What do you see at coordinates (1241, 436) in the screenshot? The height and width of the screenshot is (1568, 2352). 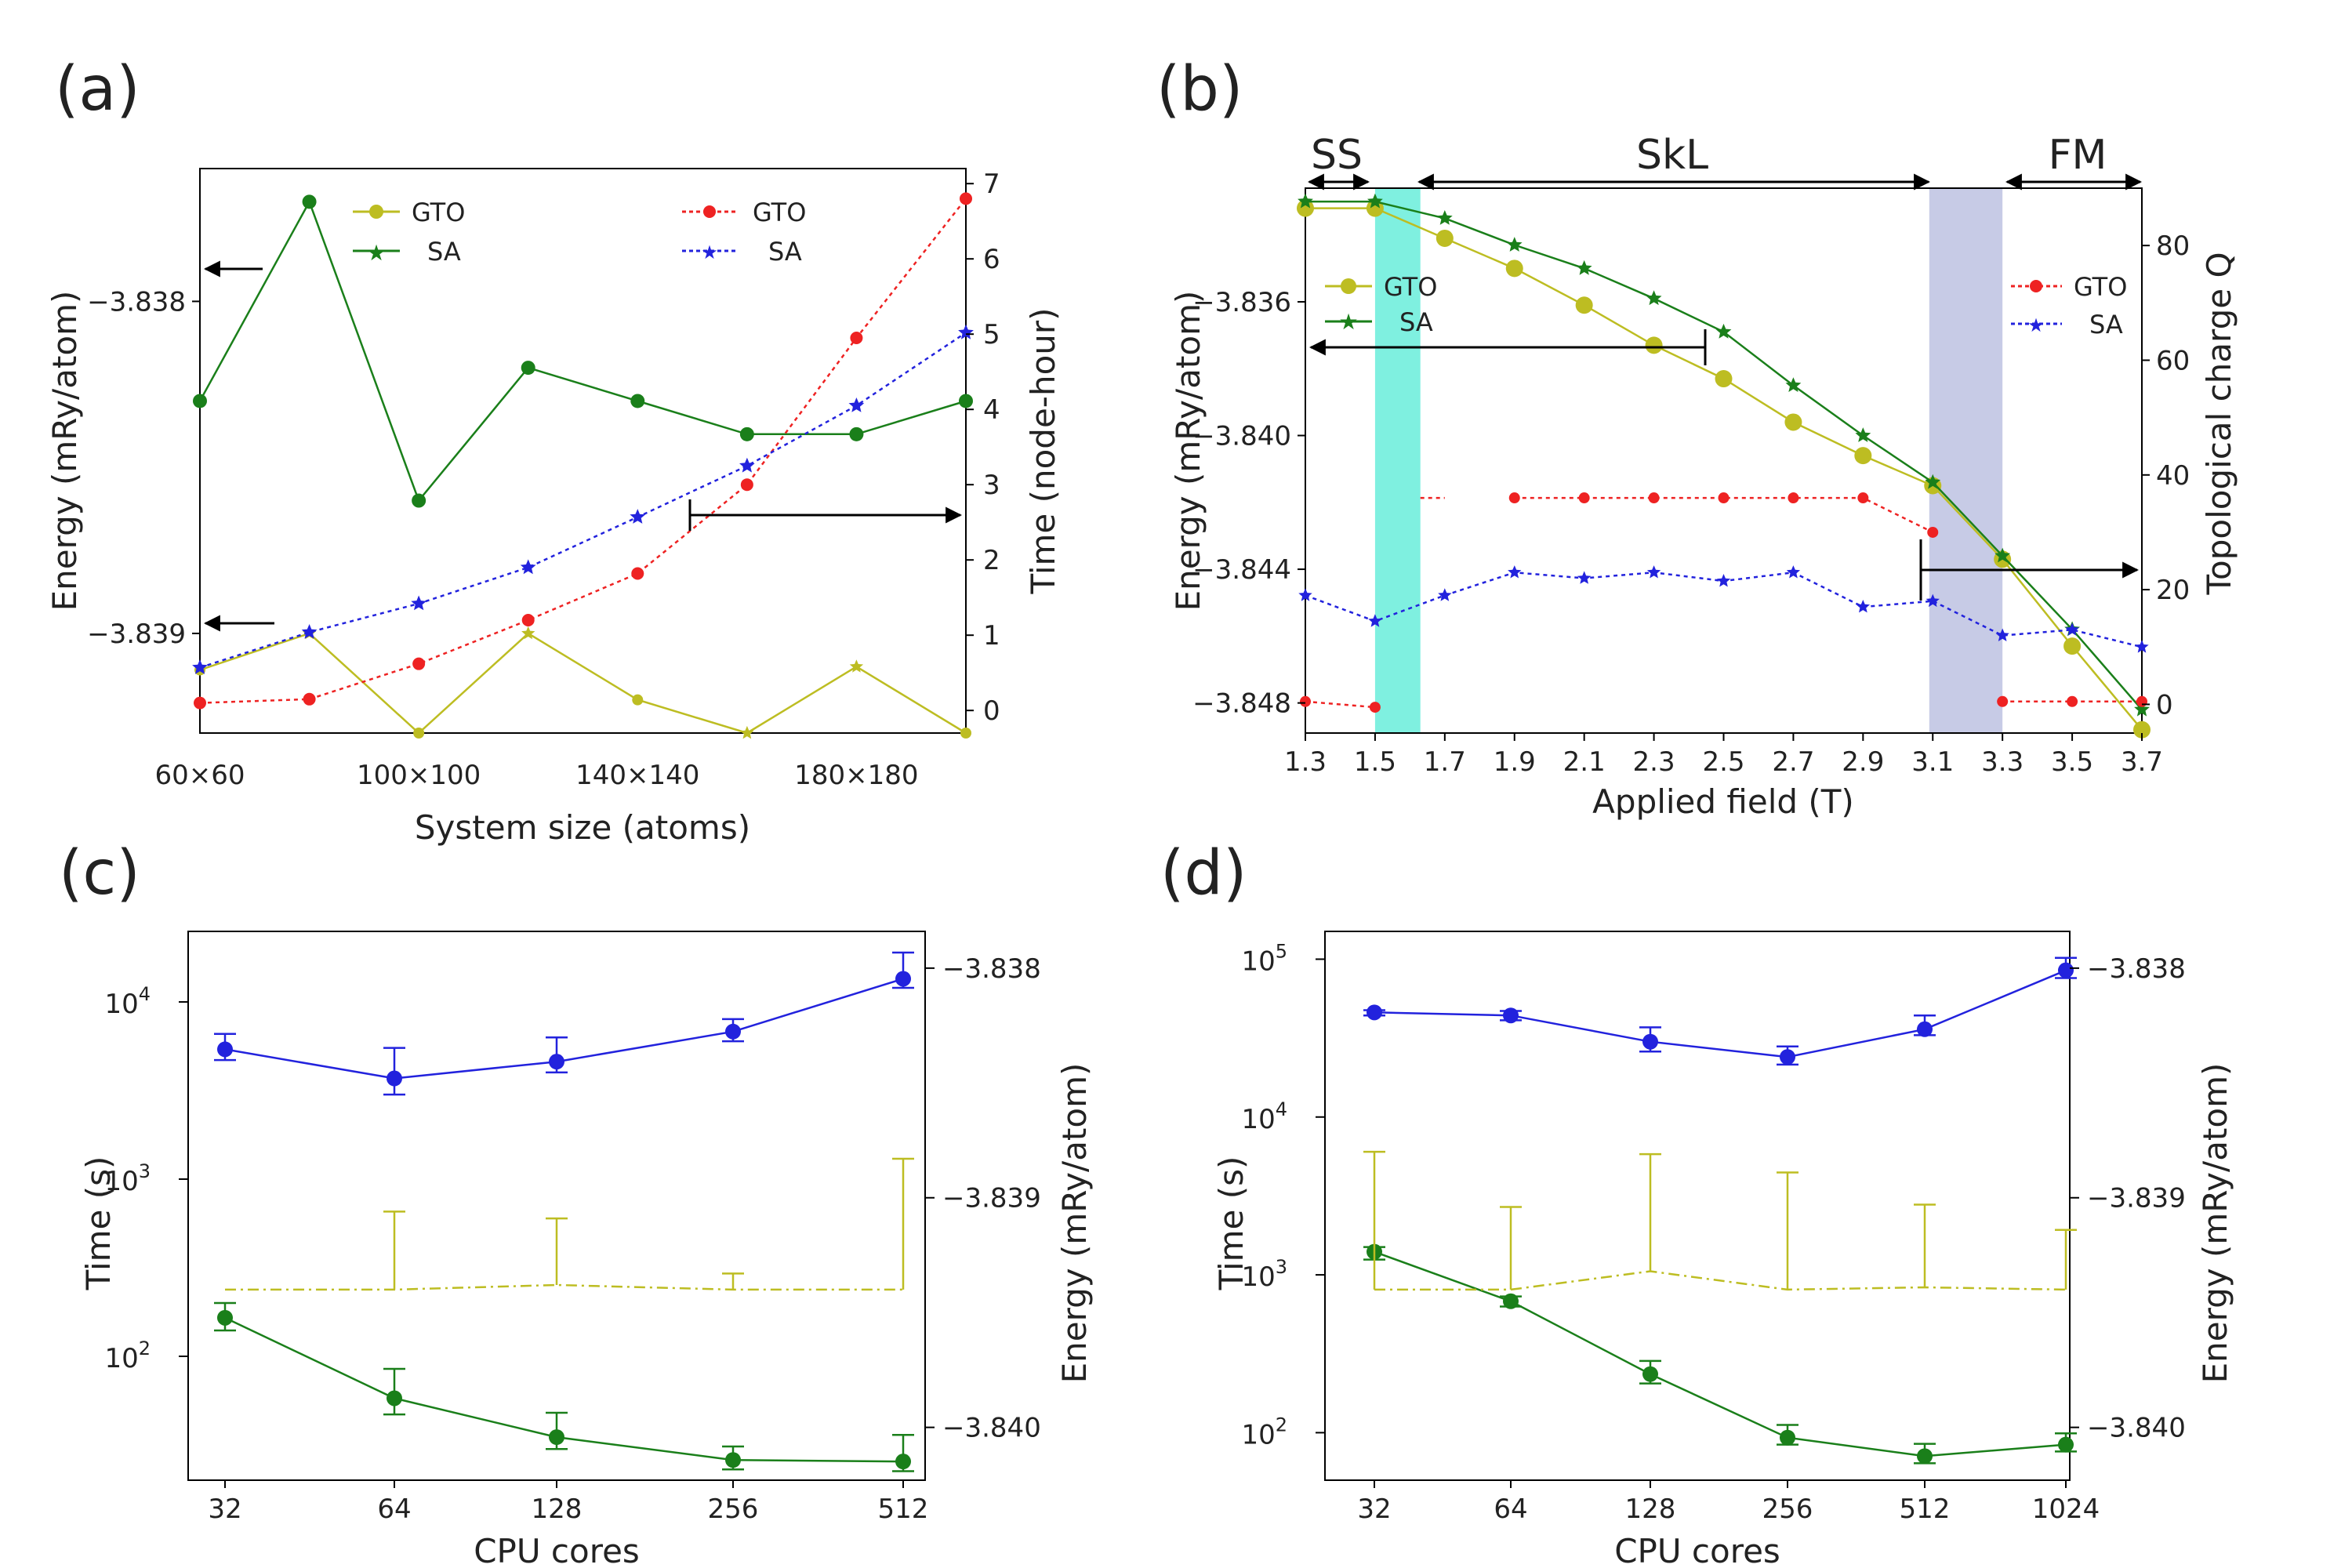 I see `y-tick-label-b-left-1: −3.840` at bounding box center [1241, 436].